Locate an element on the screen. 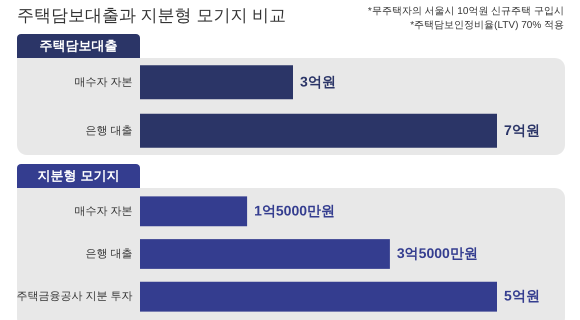  data-label: 3억원 is located at coordinates (318, 81).